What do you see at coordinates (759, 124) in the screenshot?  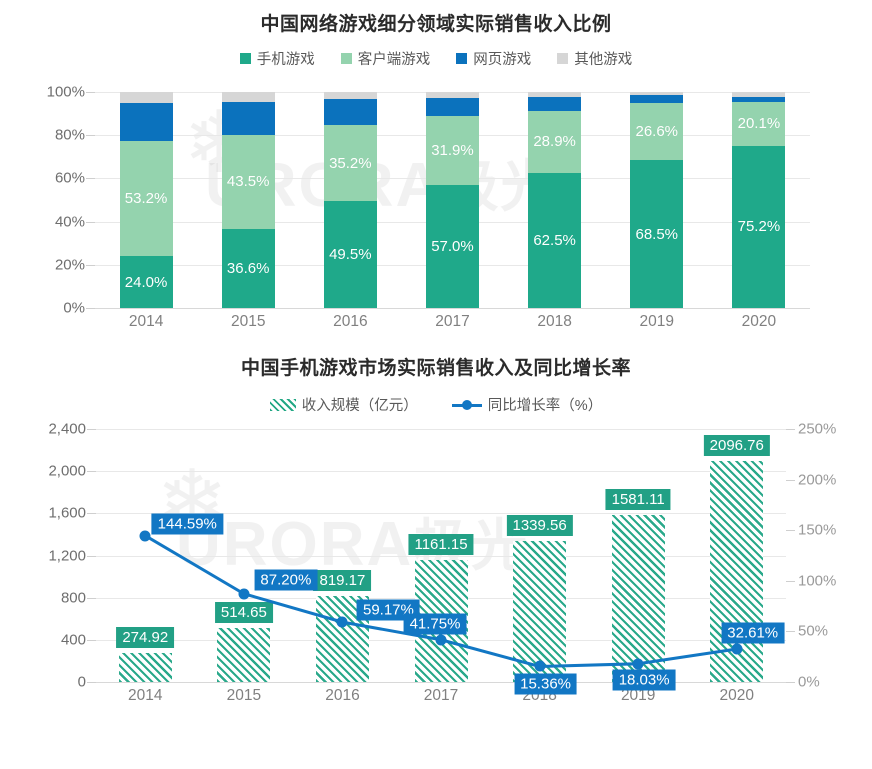 I see `bar-segment: 20.1%` at bounding box center [759, 124].